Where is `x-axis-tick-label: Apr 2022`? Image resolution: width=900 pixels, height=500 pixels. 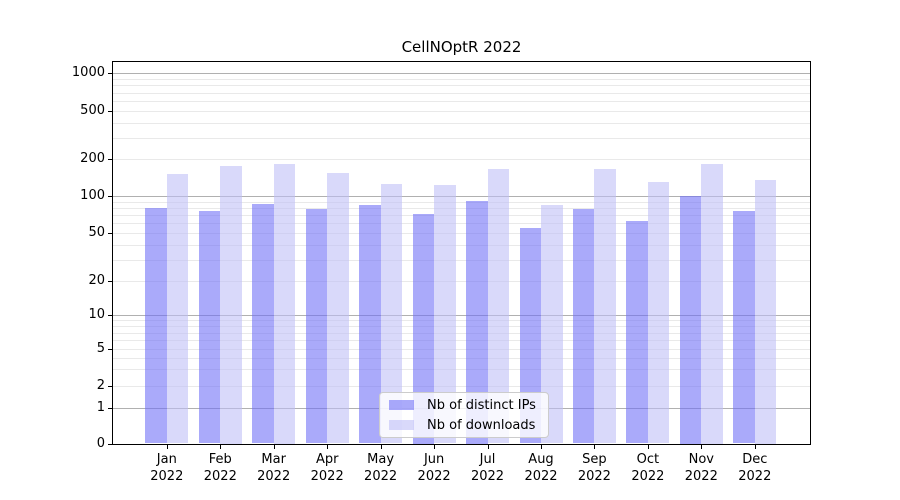 x-axis-tick-label: Apr 2022 is located at coordinates (327, 468).